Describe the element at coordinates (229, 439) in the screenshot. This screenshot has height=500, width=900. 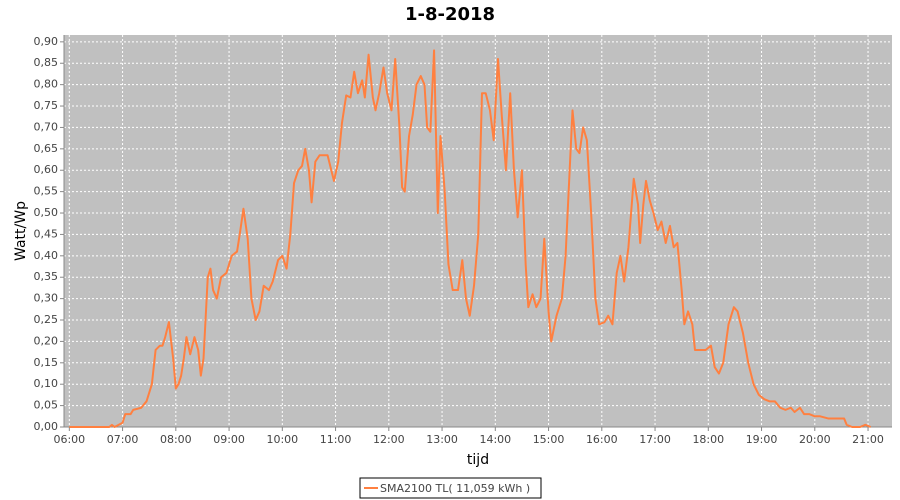
I see `x-tick-label: 09:00` at that location.